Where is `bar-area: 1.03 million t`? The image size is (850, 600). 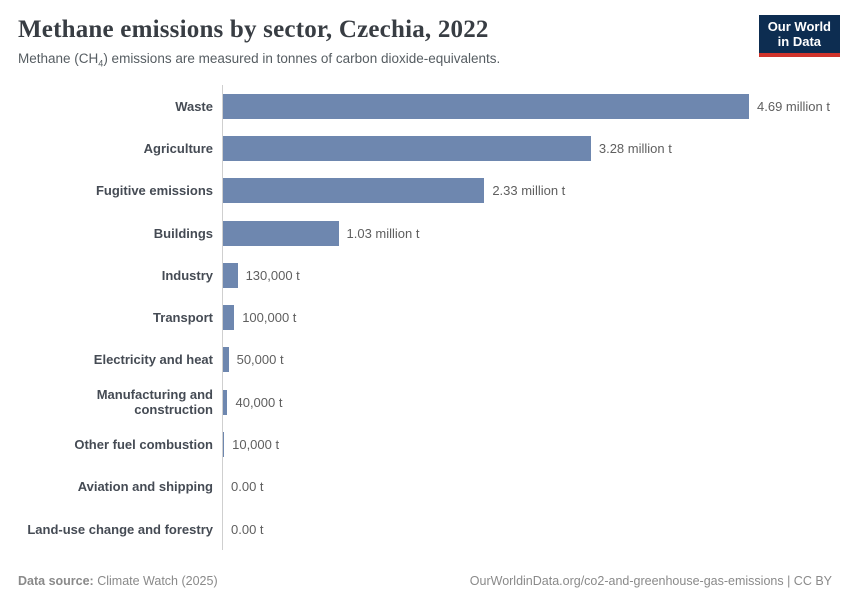
bar-area: 1.03 million t is located at coordinates (536, 233).